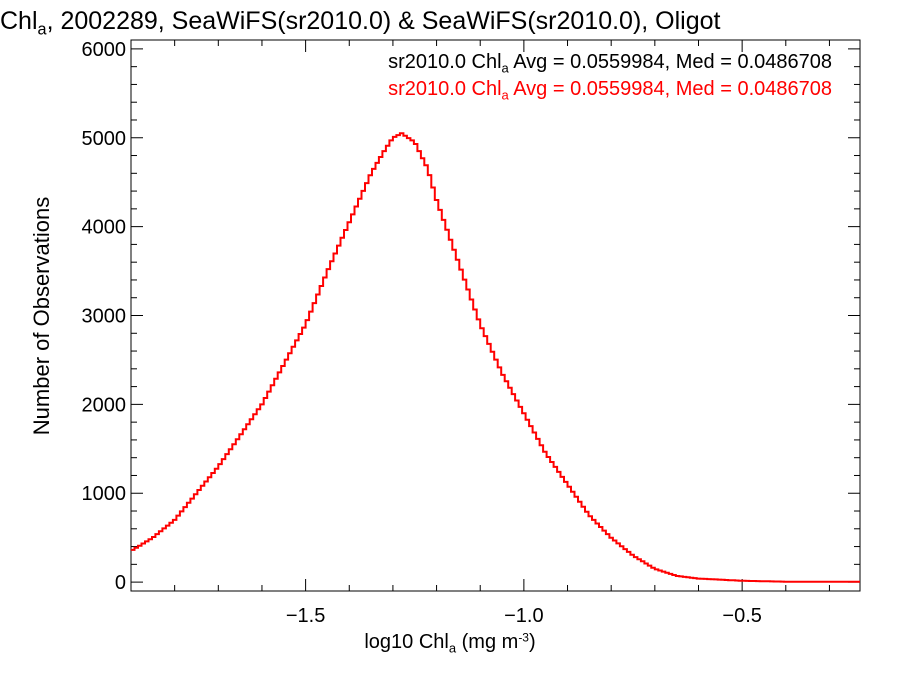  What do you see at coordinates (670, 62) in the screenshot?
I see `stats-black-values: Avg = 0.0559984, Med = 0.0486708` at bounding box center [670, 62].